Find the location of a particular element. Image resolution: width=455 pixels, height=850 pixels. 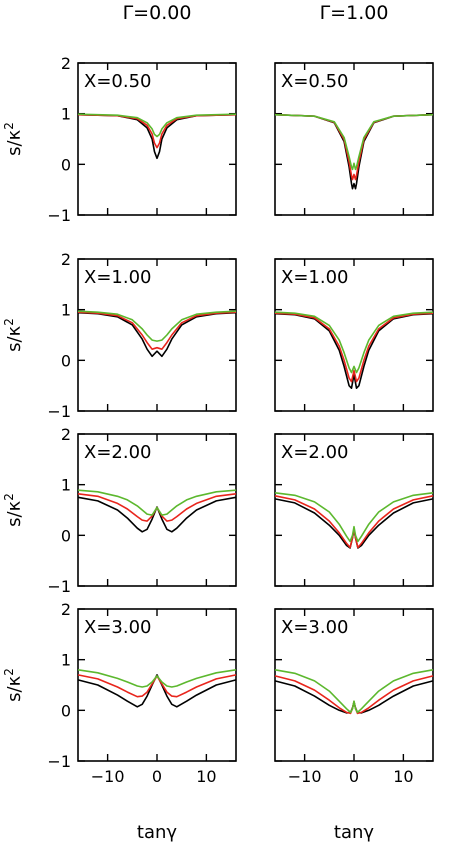

panel-2-1: X=2.00 is located at coordinates (354, 510).